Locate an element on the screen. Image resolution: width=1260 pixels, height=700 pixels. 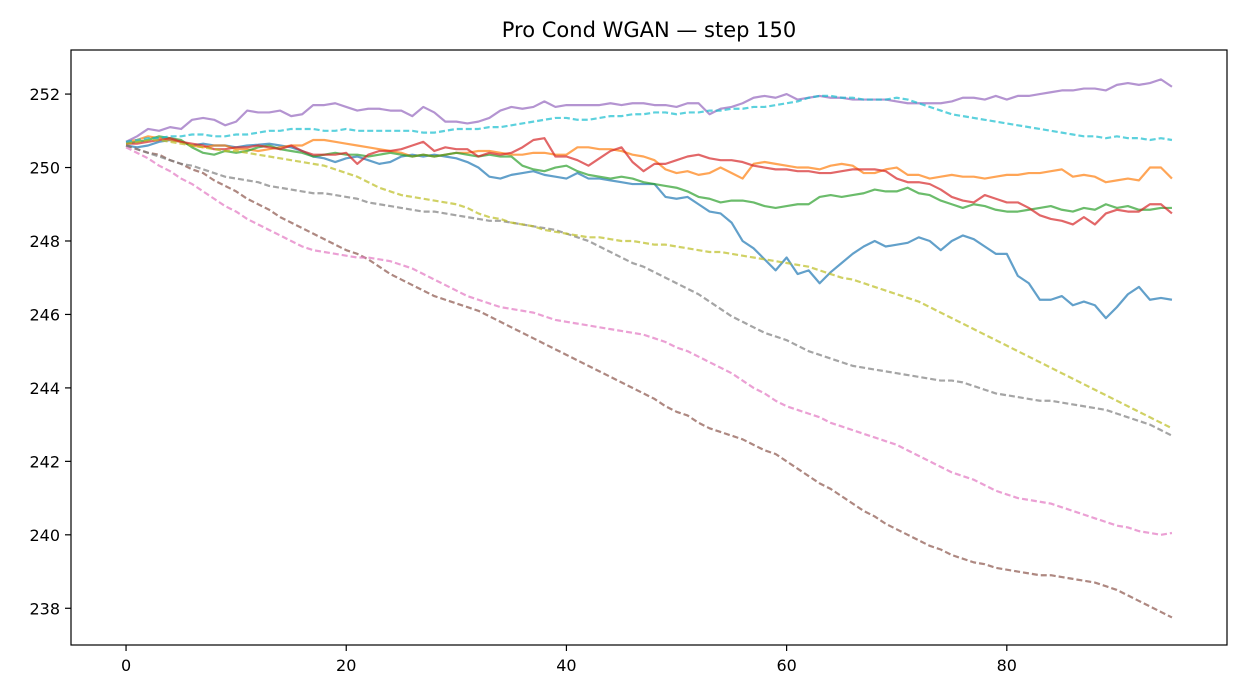
y-tick-label: 242 is located at coordinates (44, 461).